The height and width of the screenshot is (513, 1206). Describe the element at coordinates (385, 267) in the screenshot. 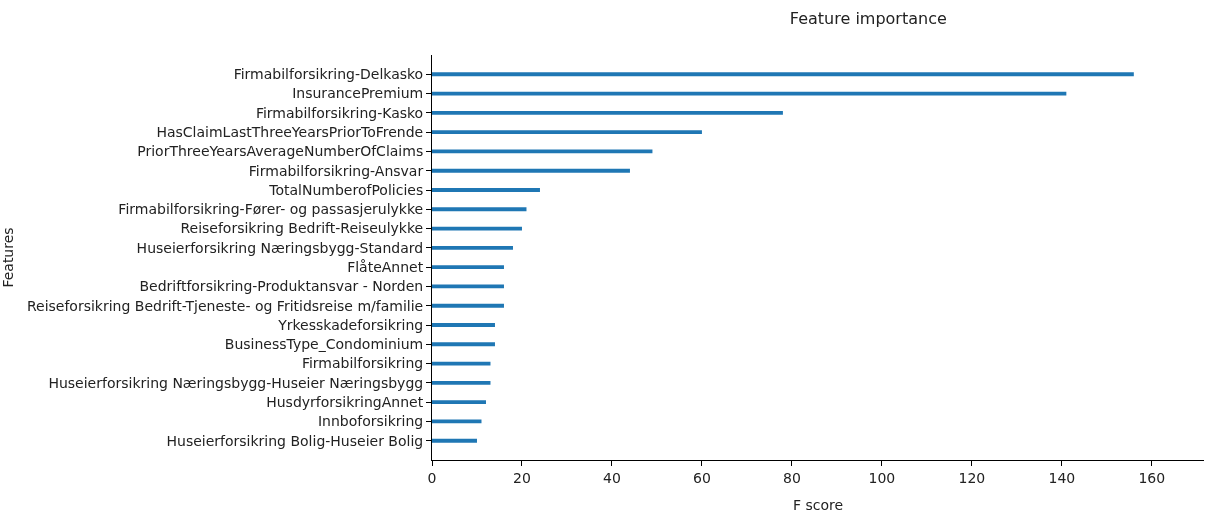

I see `y-tick-label: FlåteAnnet` at that location.